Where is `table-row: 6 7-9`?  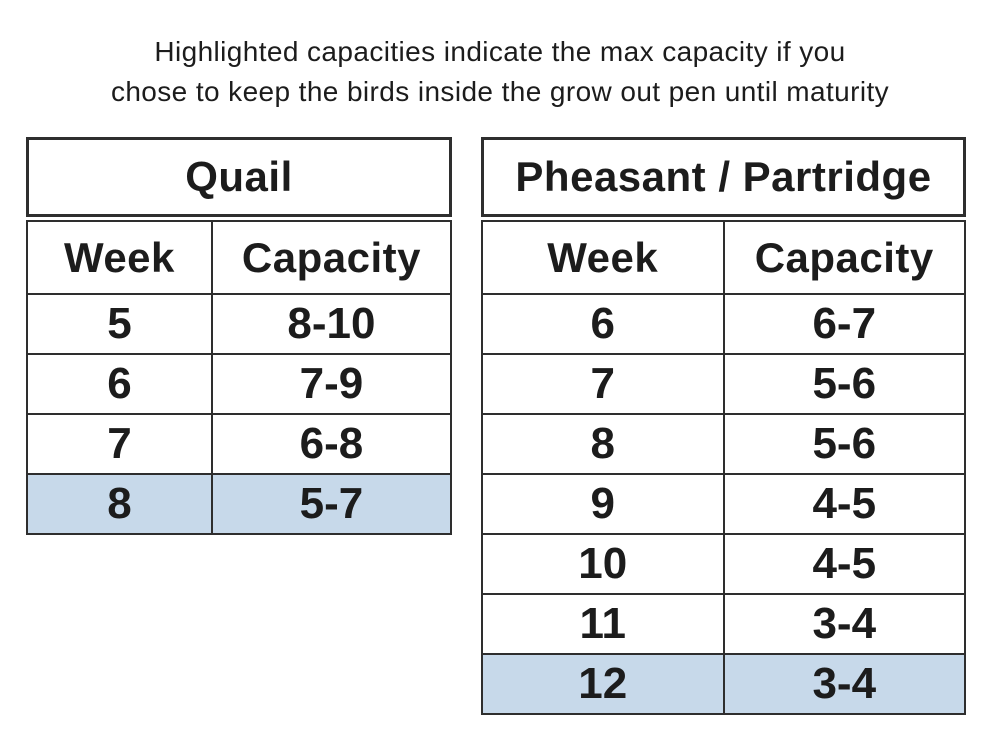 table-row: 6 7-9 is located at coordinates (239, 384).